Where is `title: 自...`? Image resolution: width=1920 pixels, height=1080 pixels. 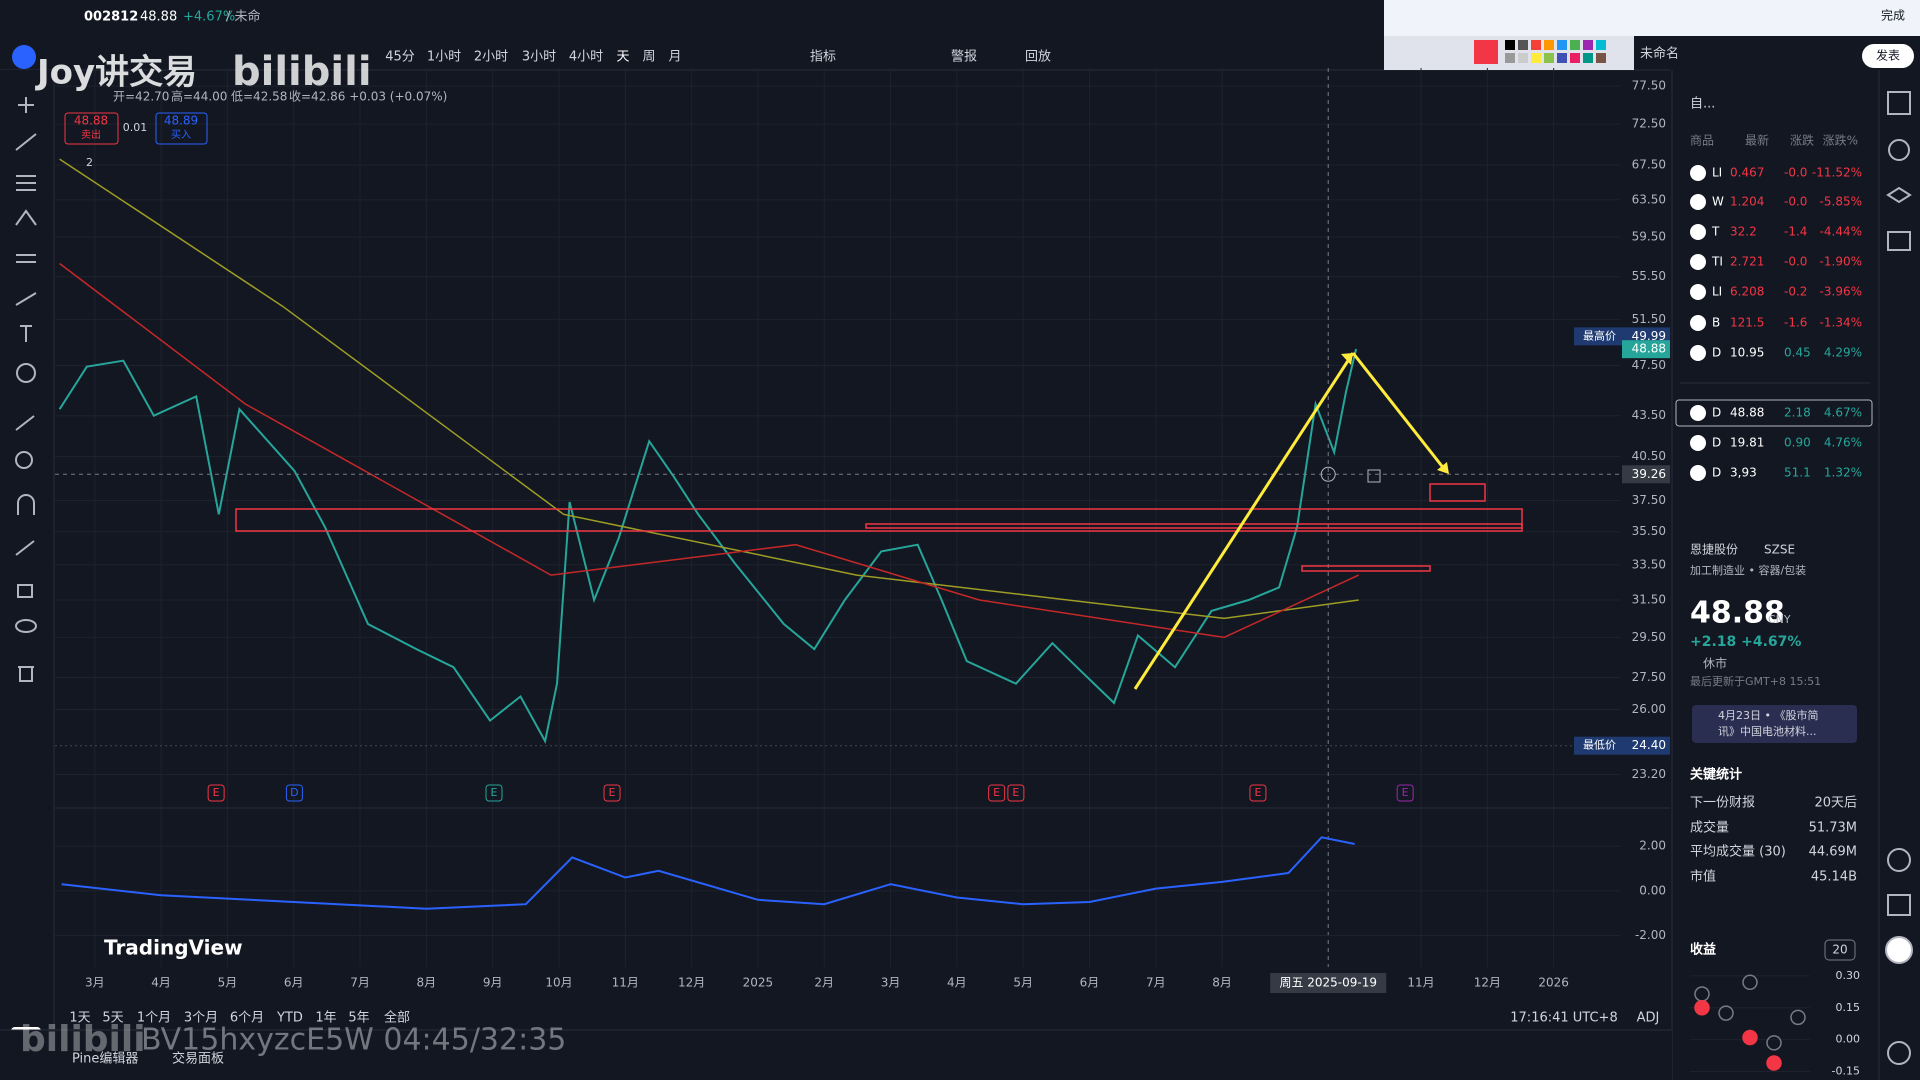 title: 自... is located at coordinates (1702, 104).